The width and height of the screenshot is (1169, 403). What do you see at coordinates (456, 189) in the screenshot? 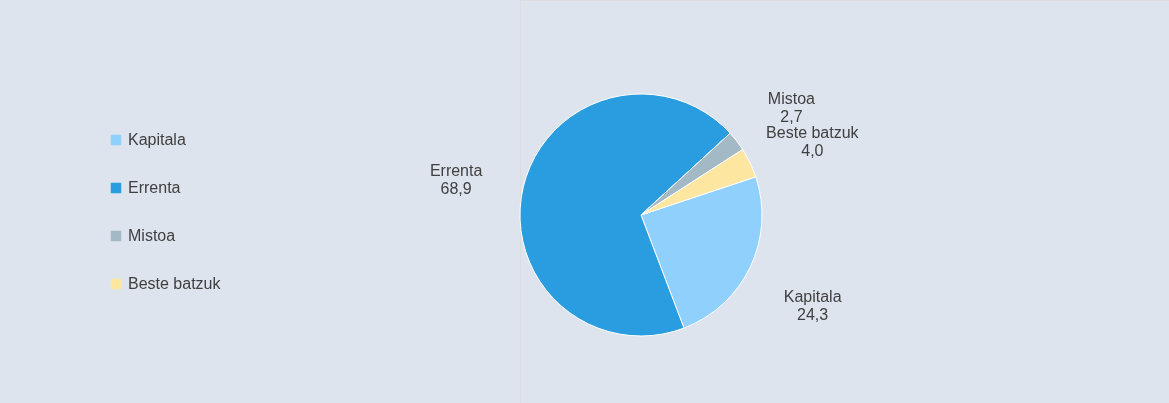
I see `data-label: 68,9` at bounding box center [456, 189].